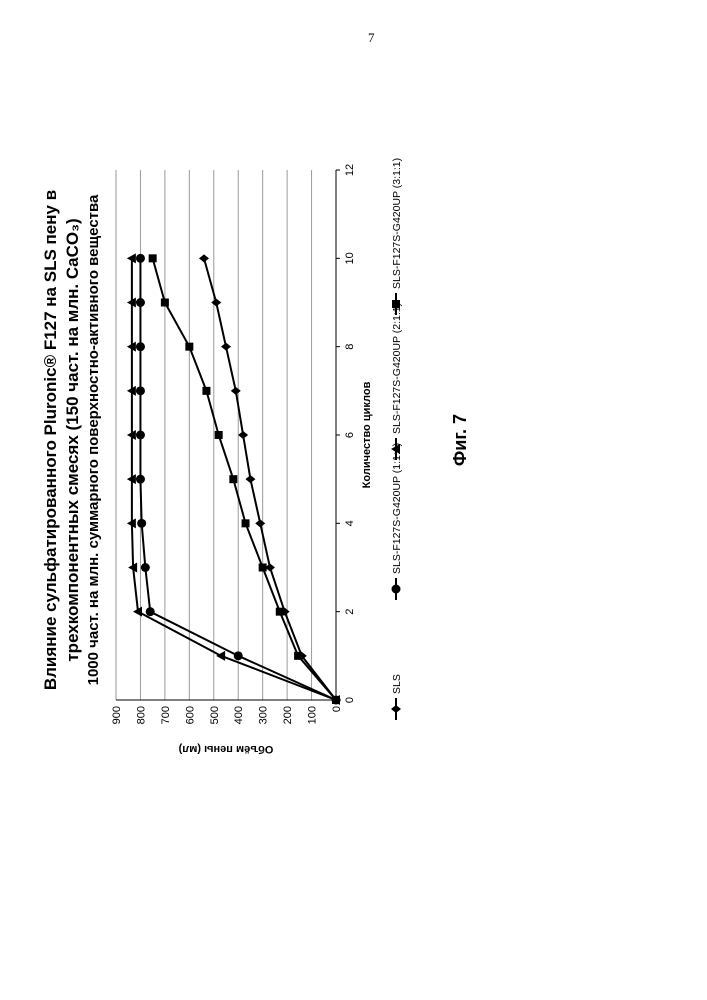 This screenshot has height=1000, width=707. Describe the element at coordinates (117, 715) in the screenshot. I see `y-tick-label: 900` at that location.